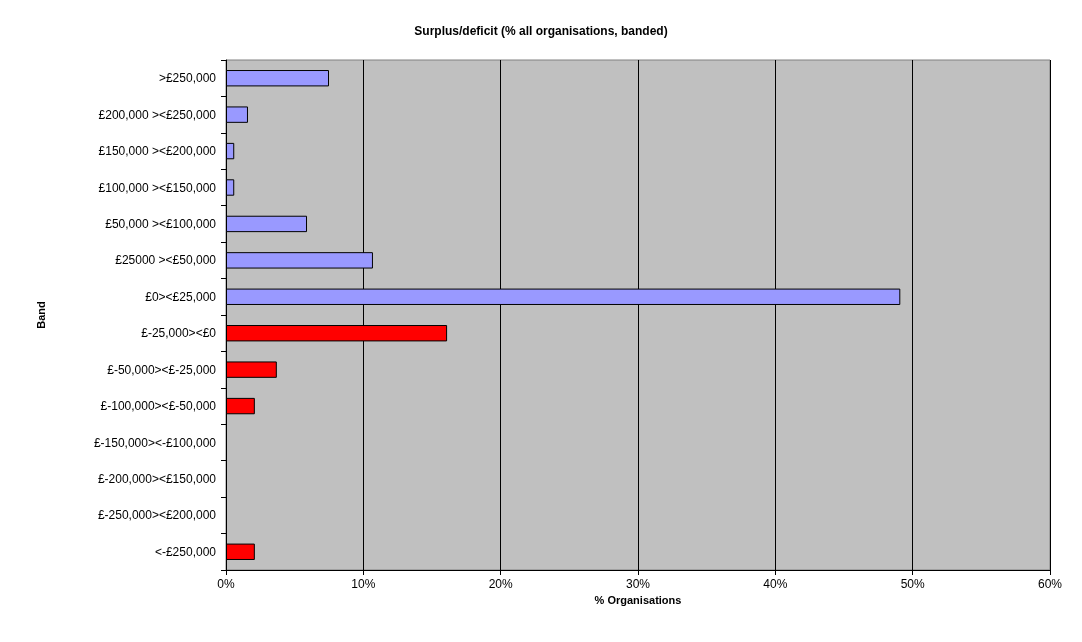 The height and width of the screenshot is (642, 1082). Describe the element at coordinates (157, 114) in the screenshot. I see `y-tick-label: £200,000 ><£250,000` at that location.